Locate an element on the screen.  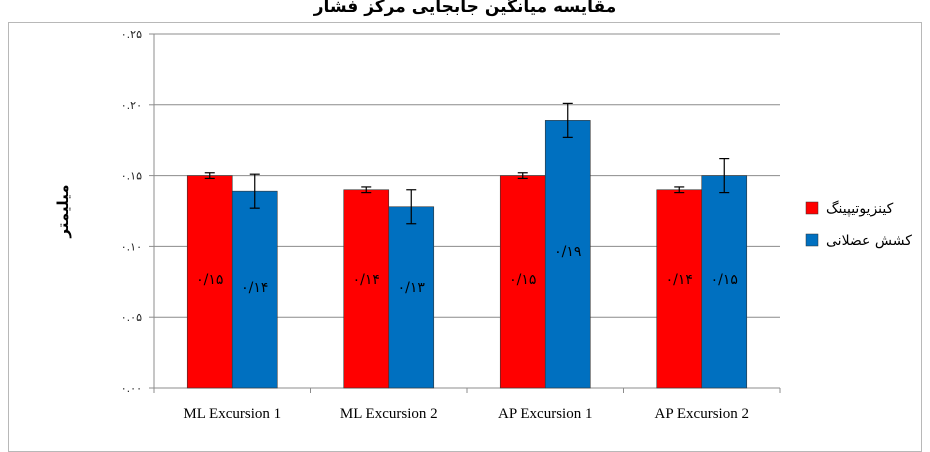
y-tick-label: ۰.۱۰ is located at coordinates (131, 246).